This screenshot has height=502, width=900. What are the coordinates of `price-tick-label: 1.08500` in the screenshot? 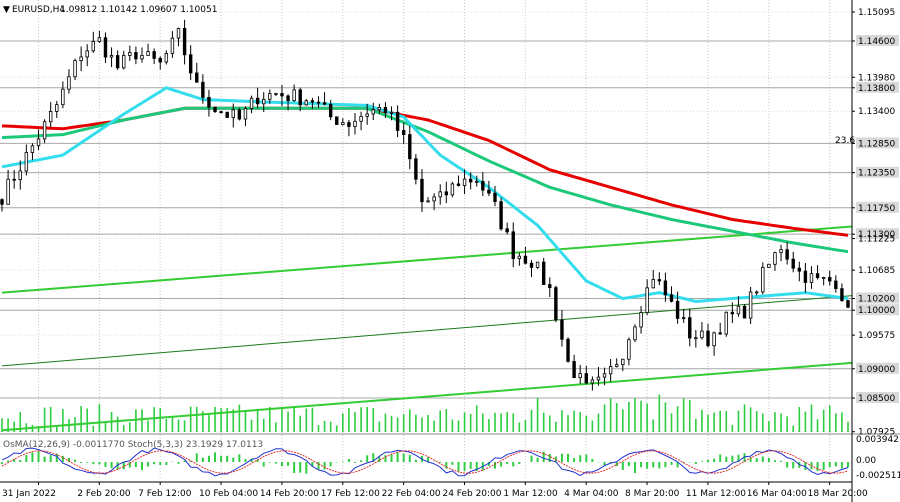 It's located at (876, 399).